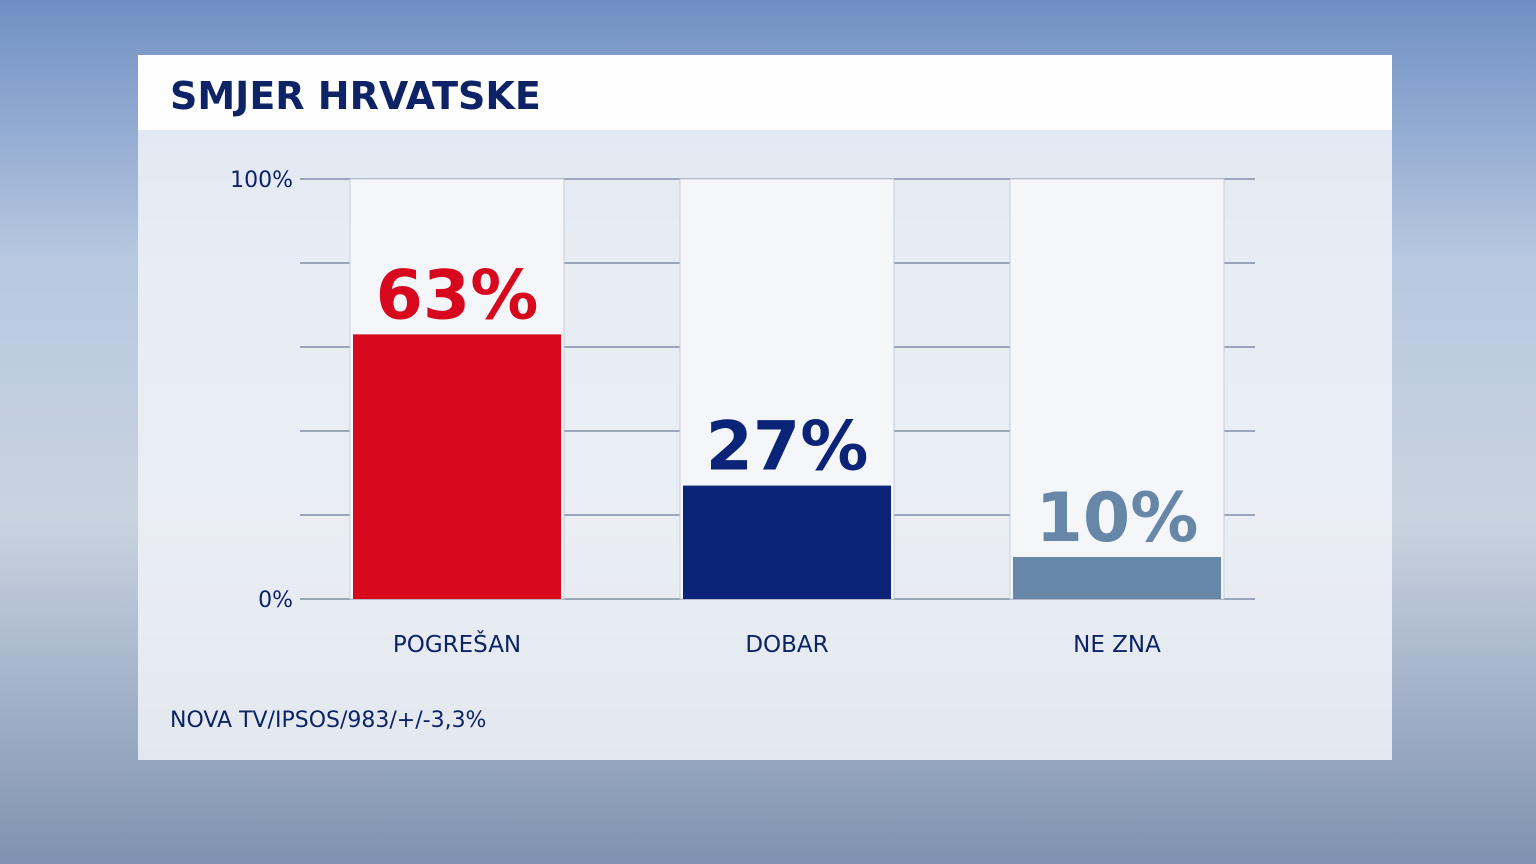 The image size is (1536, 864). Describe the element at coordinates (261, 180) in the screenshot. I see `y-tick-label: 100%` at that location.